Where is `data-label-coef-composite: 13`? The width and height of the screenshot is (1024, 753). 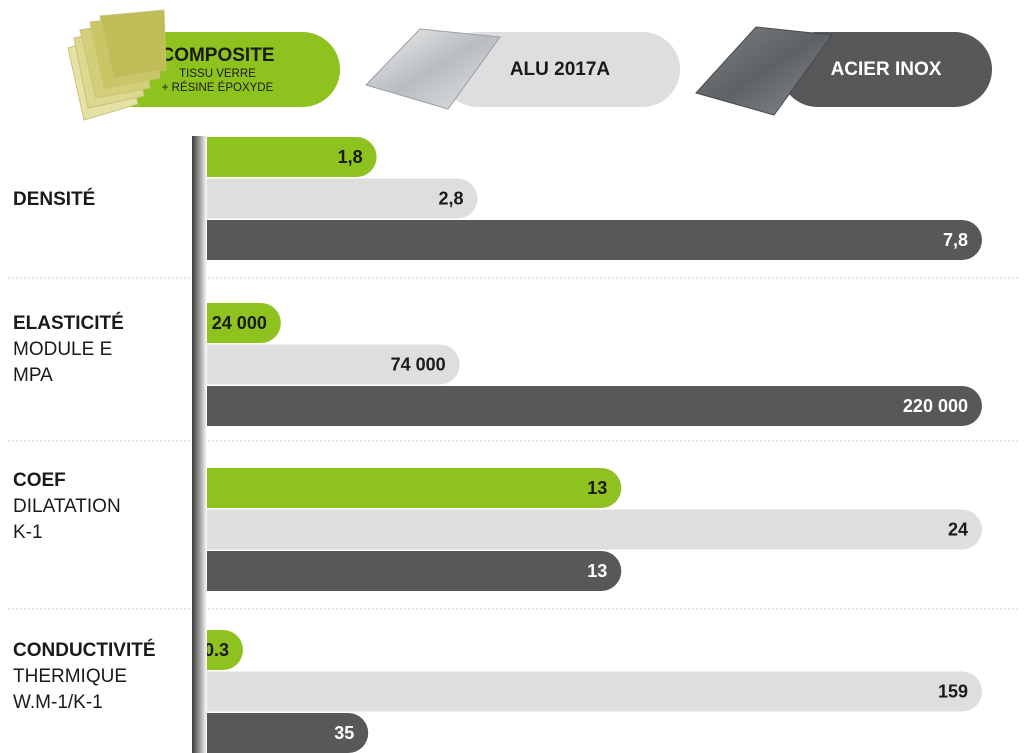 data-label-coef-composite: 13 is located at coordinates (597, 488).